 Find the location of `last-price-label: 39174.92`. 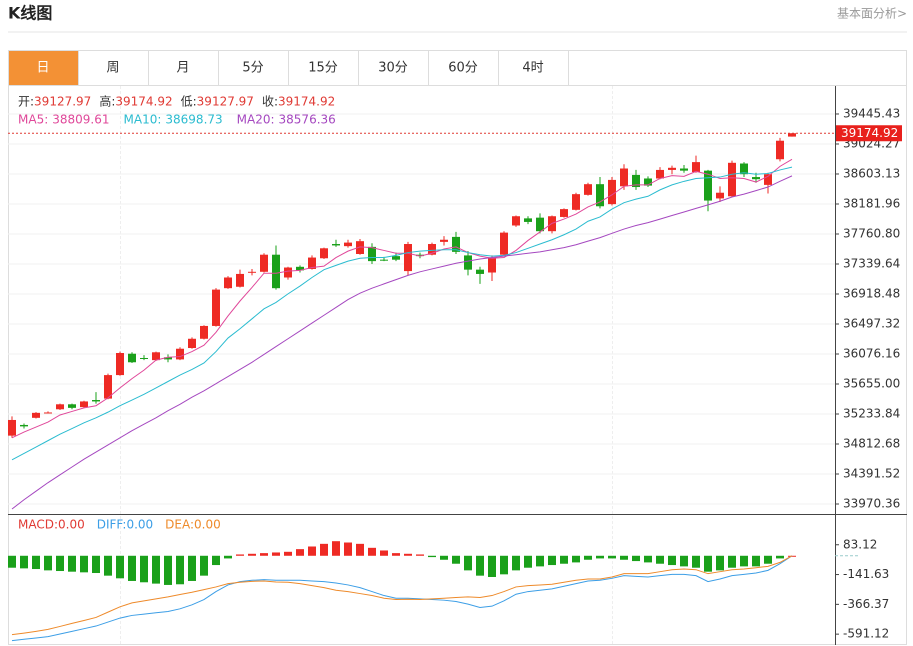

last-price-label: 39174.92 is located at coordinates (869, 133).